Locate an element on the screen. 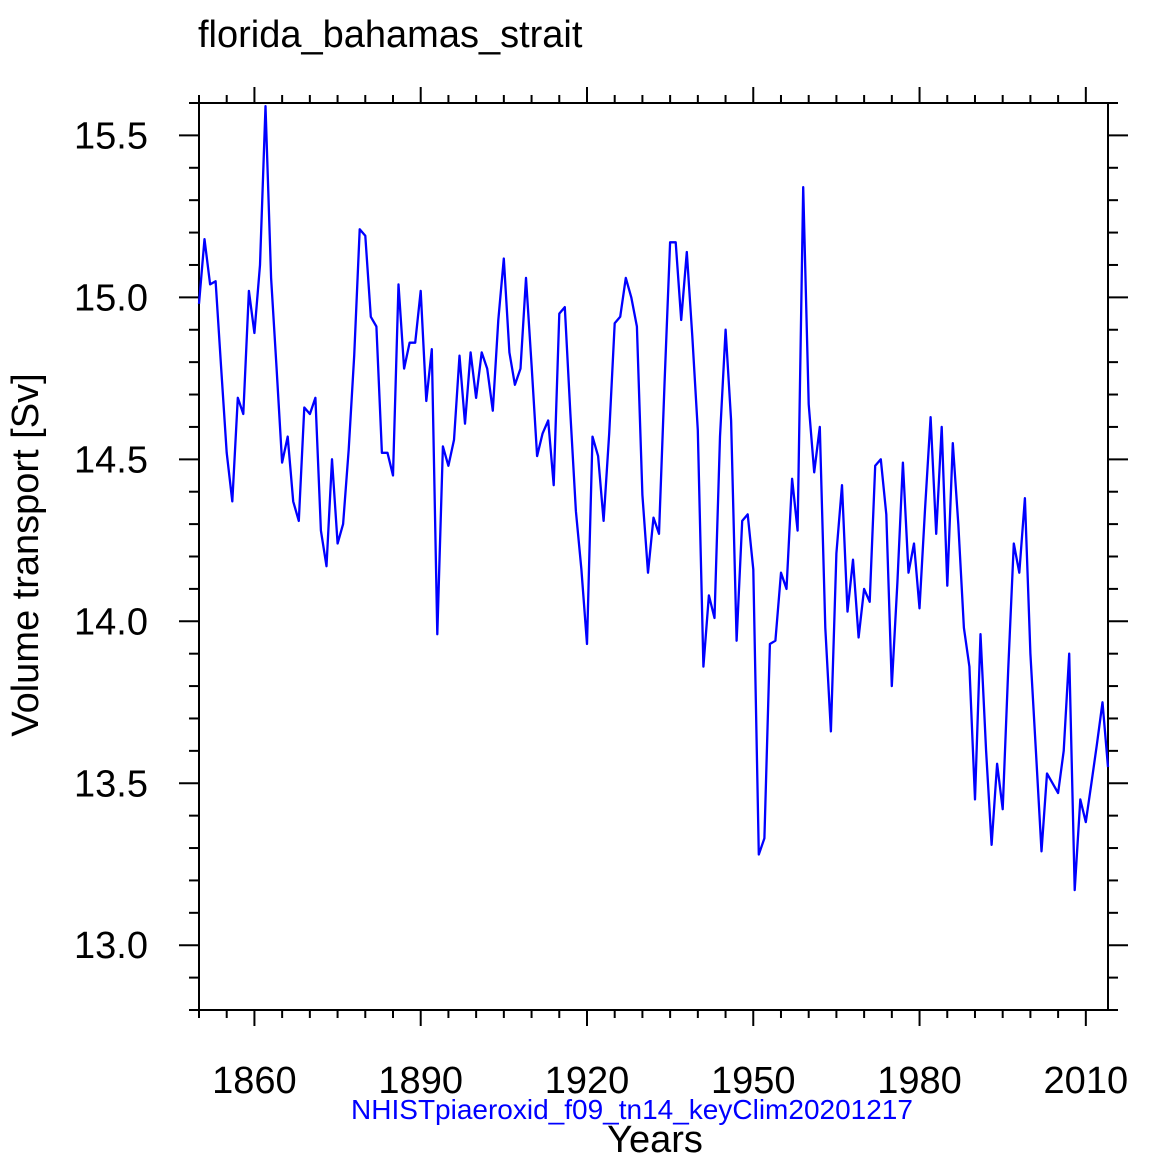 The height and width of the screenshot is (1172, 1155). x-tick-label: 1860 is located at coordinates (254, 1081).